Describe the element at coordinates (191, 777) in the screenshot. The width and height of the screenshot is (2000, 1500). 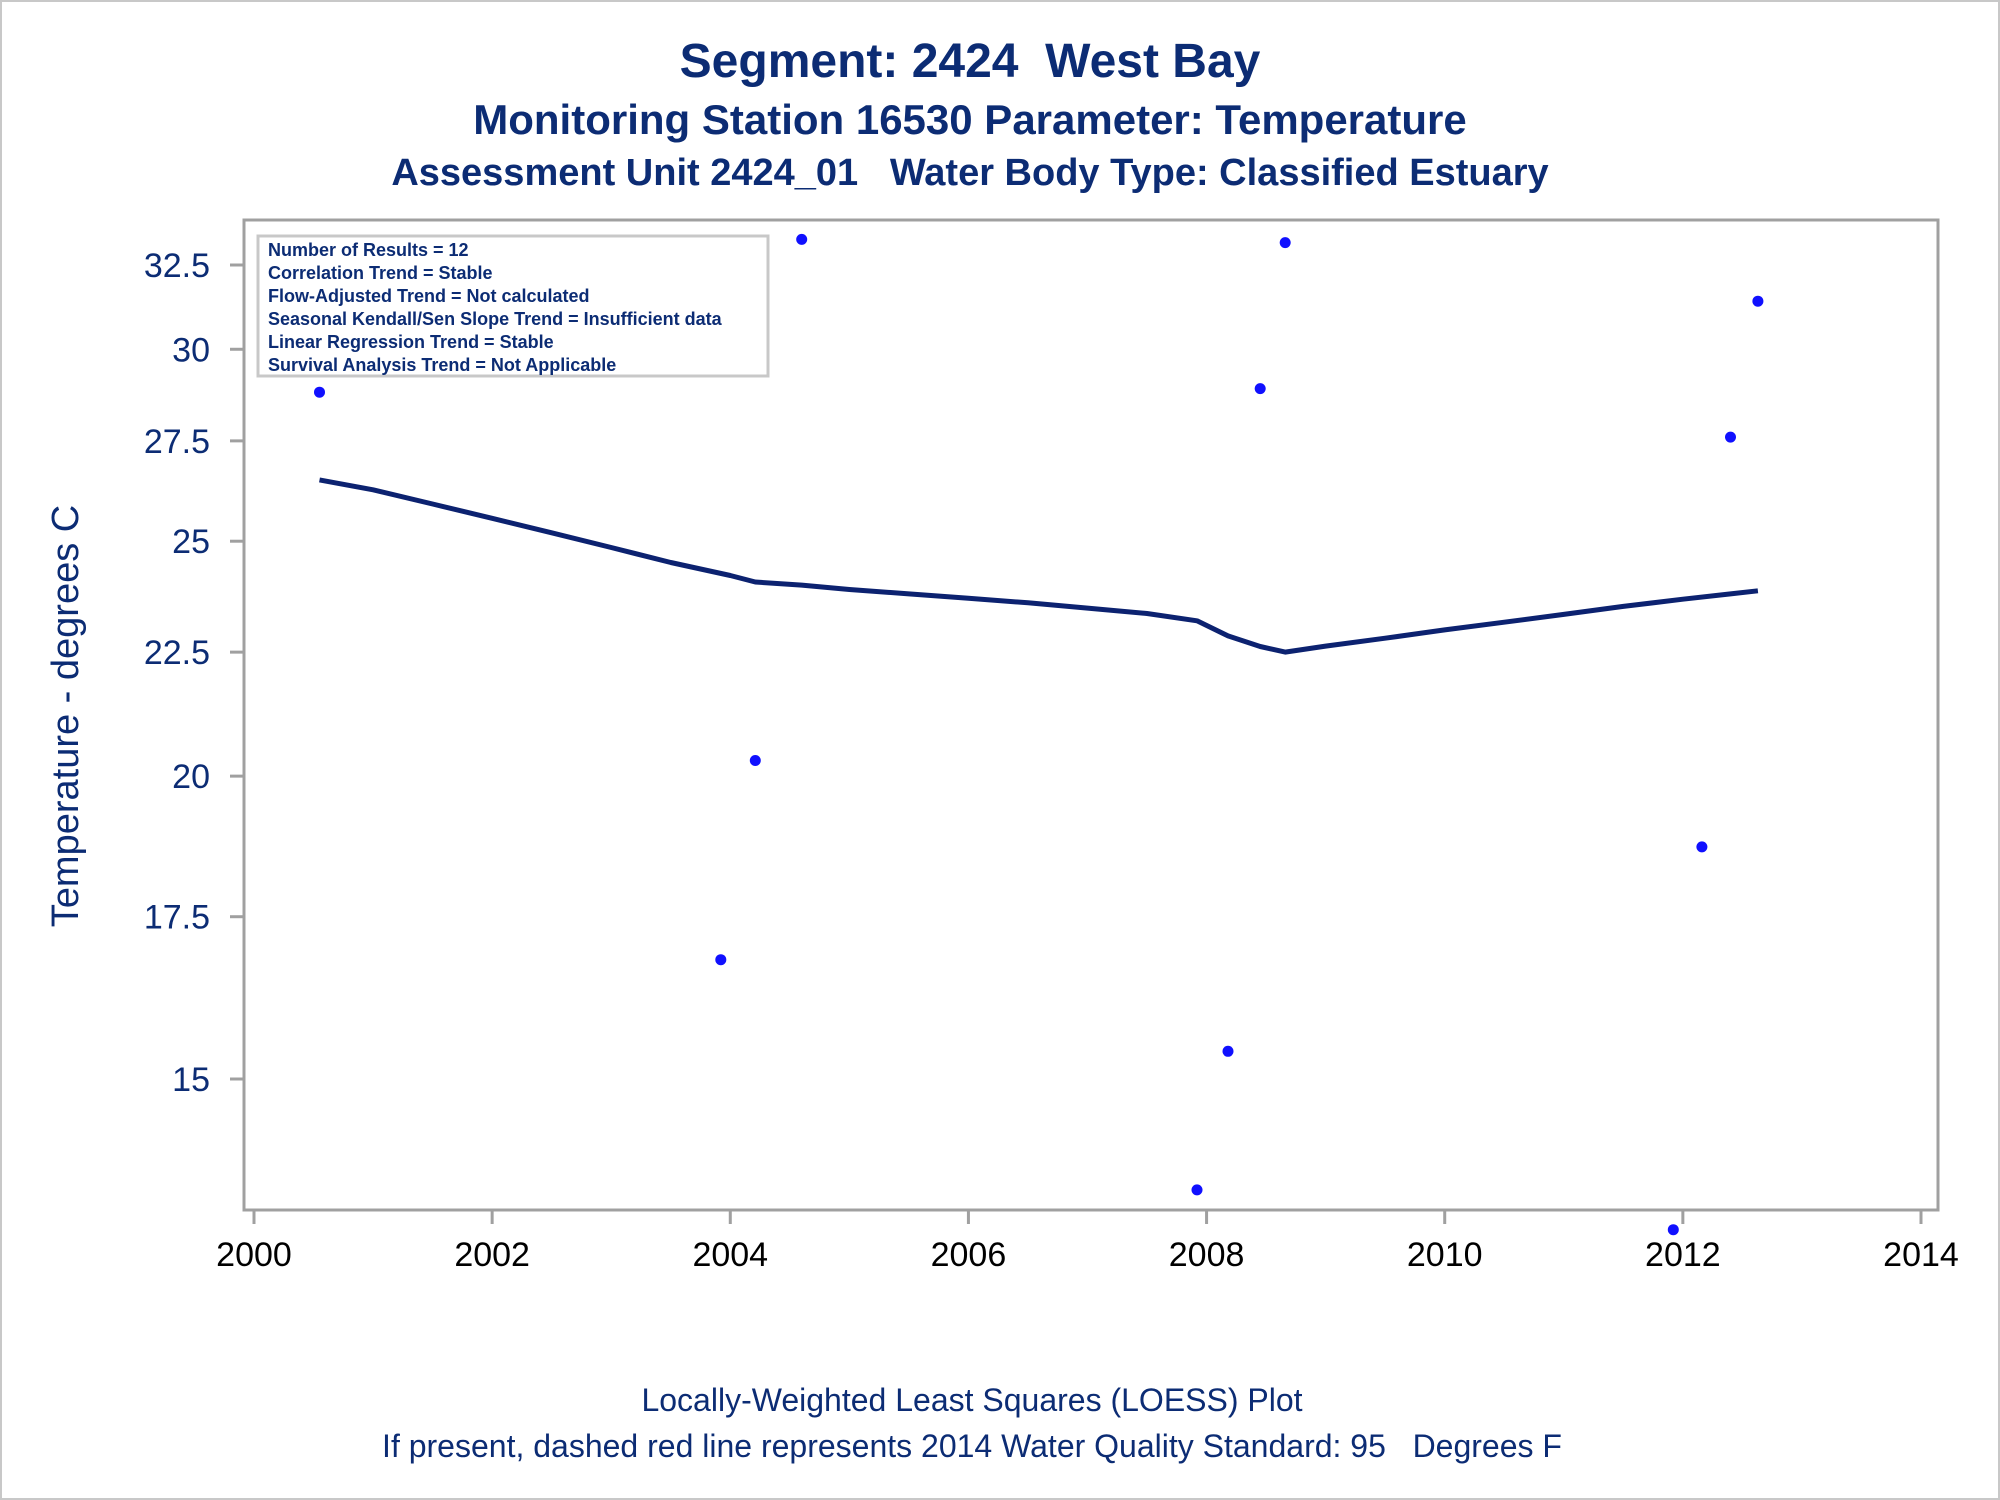
I see `y-tick-label: 20` at that location.